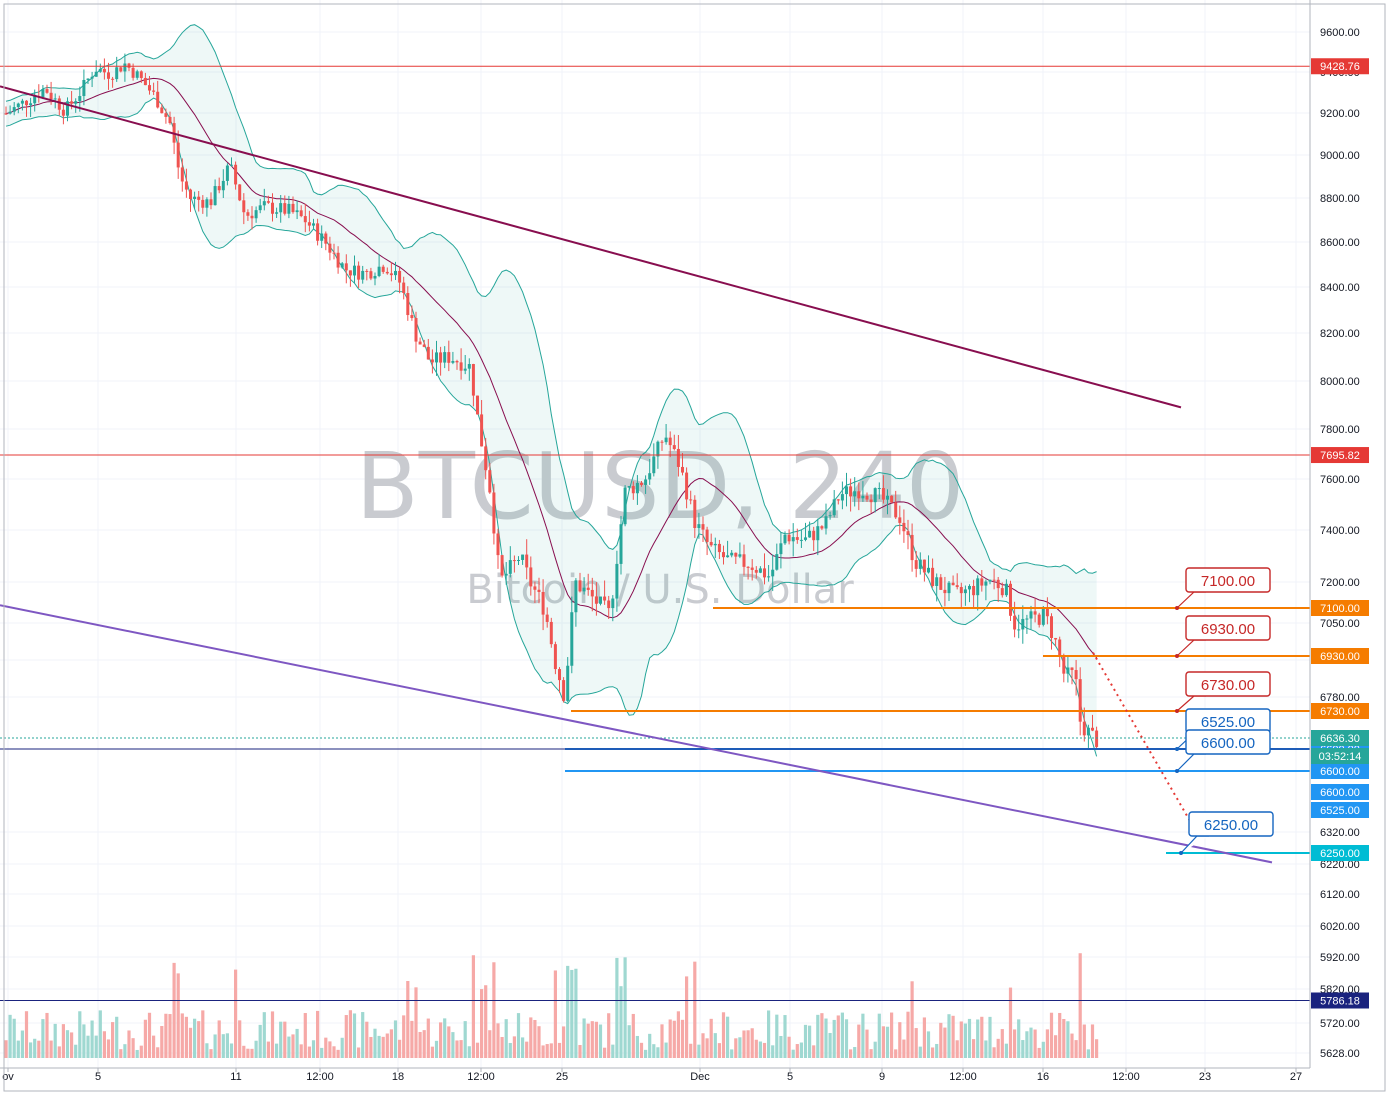 The image size is (1389, 1095). I want to click on level-label: 6250.00, so click(1340, 854).